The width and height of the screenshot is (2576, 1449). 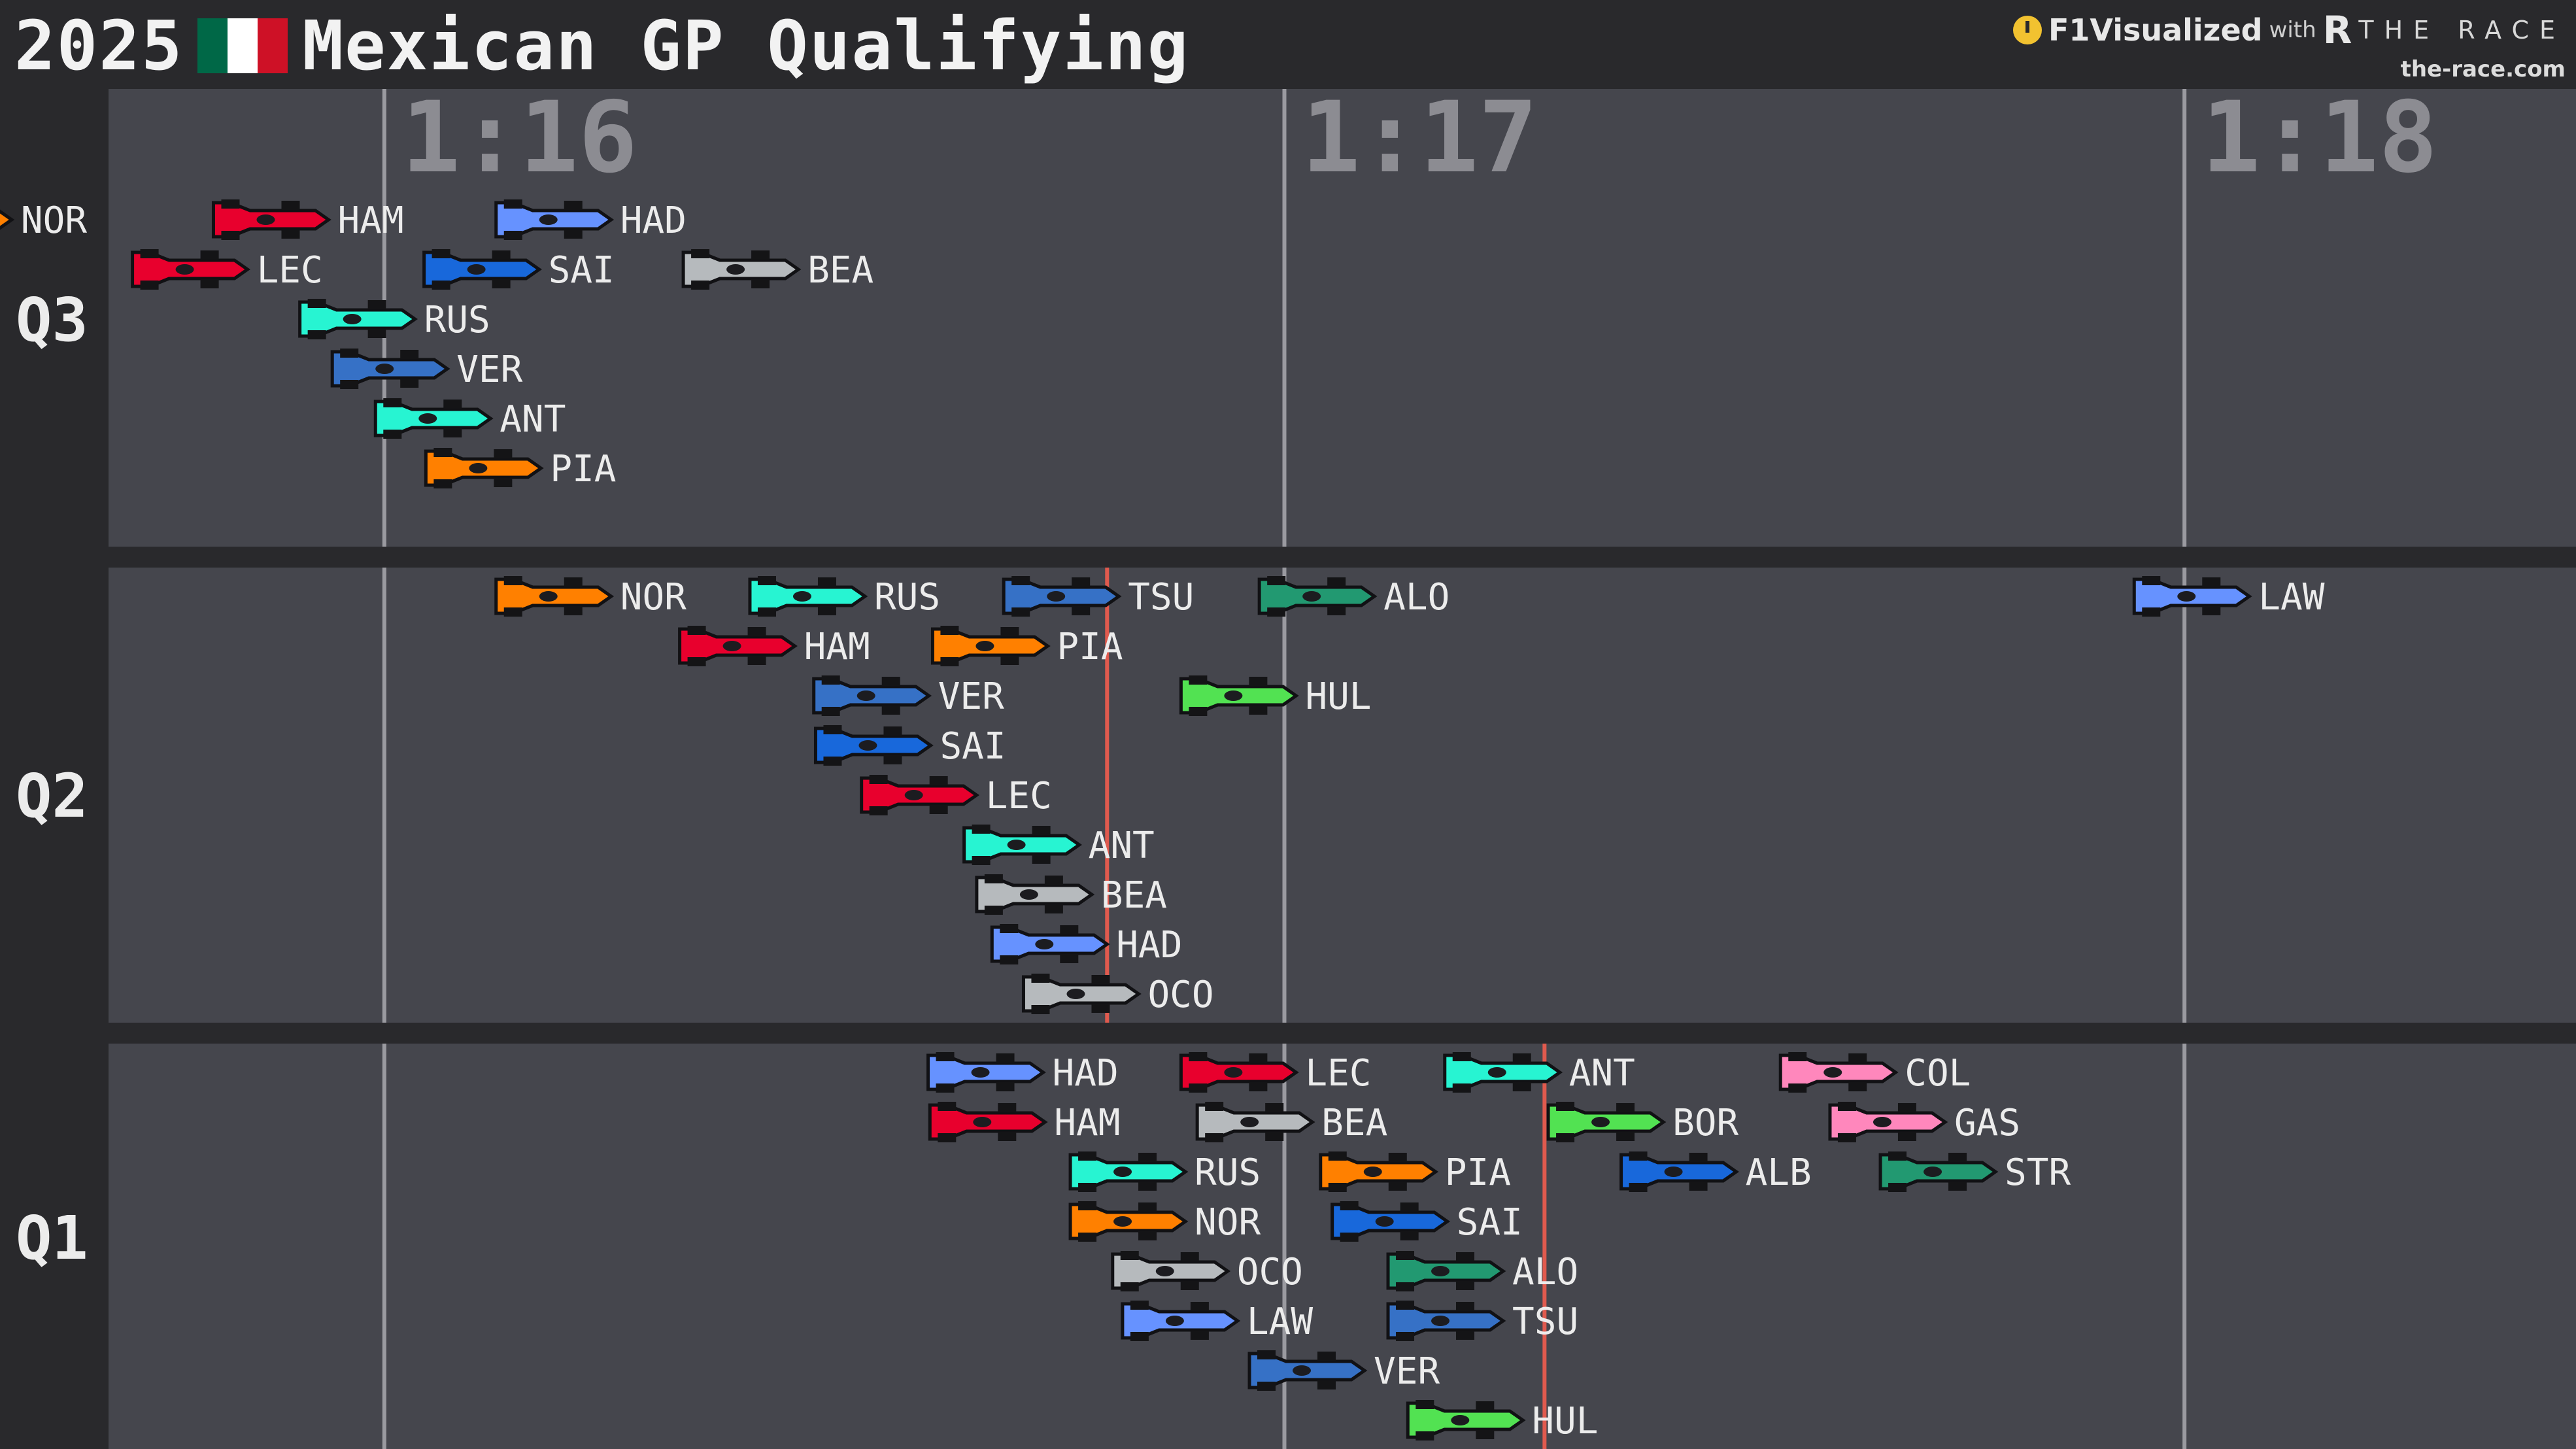 I want to click on car-icon-Q3-PIA, so click(x=484, y=468).